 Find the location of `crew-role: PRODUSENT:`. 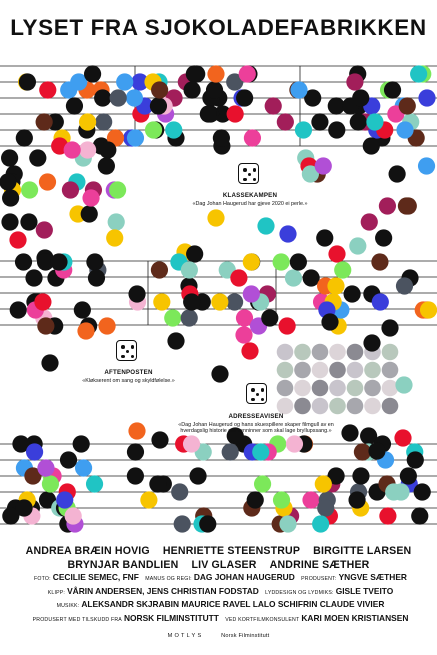

crew-role: PRODUSENT: is located at coordinates (319, 579).